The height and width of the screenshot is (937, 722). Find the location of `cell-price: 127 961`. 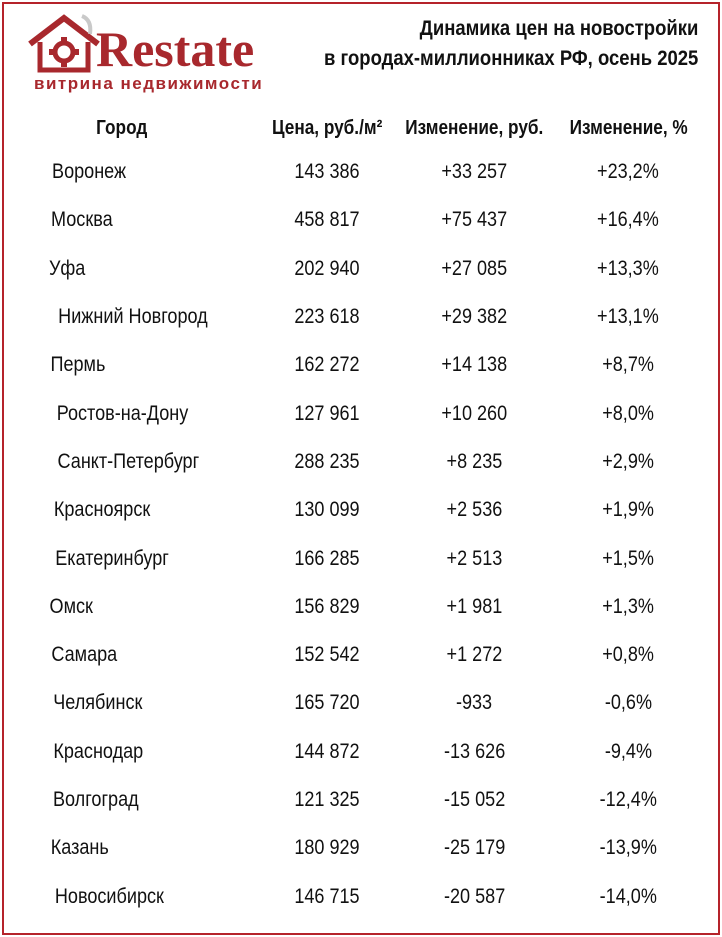

cell-price: 127 961 is located at coordinates (327, 413).